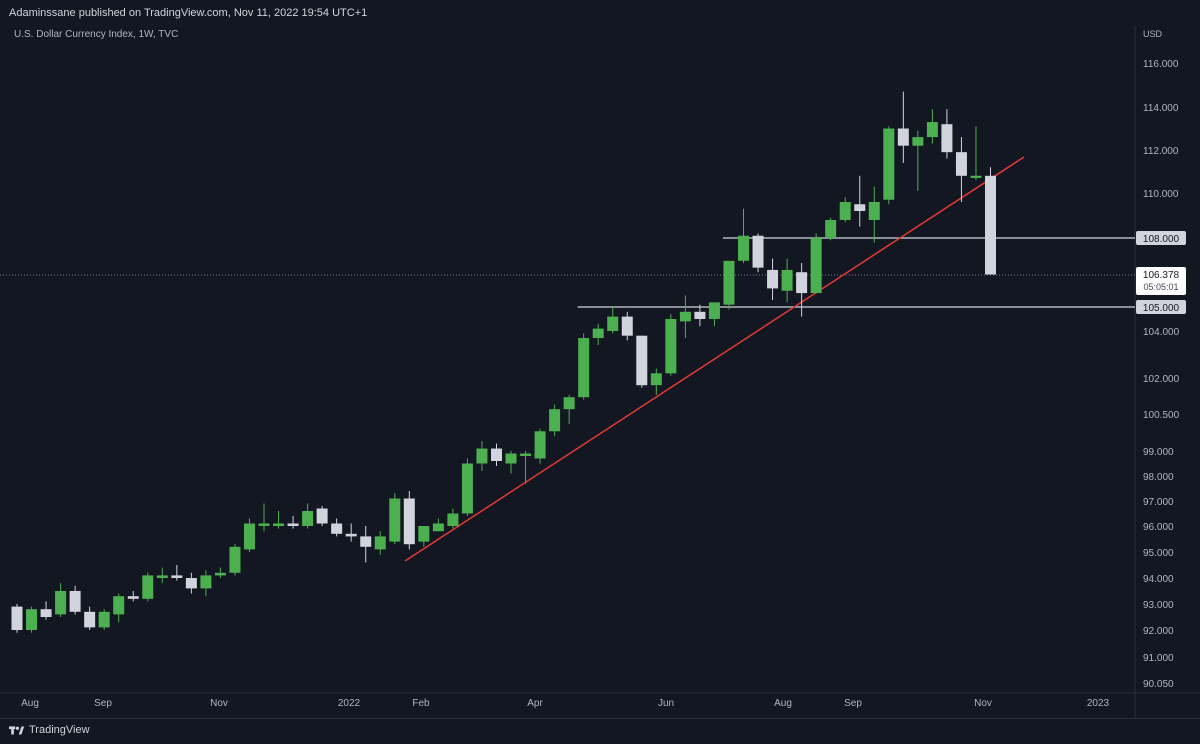  I want to click on last-price-label-bg, so click(1161, 281).